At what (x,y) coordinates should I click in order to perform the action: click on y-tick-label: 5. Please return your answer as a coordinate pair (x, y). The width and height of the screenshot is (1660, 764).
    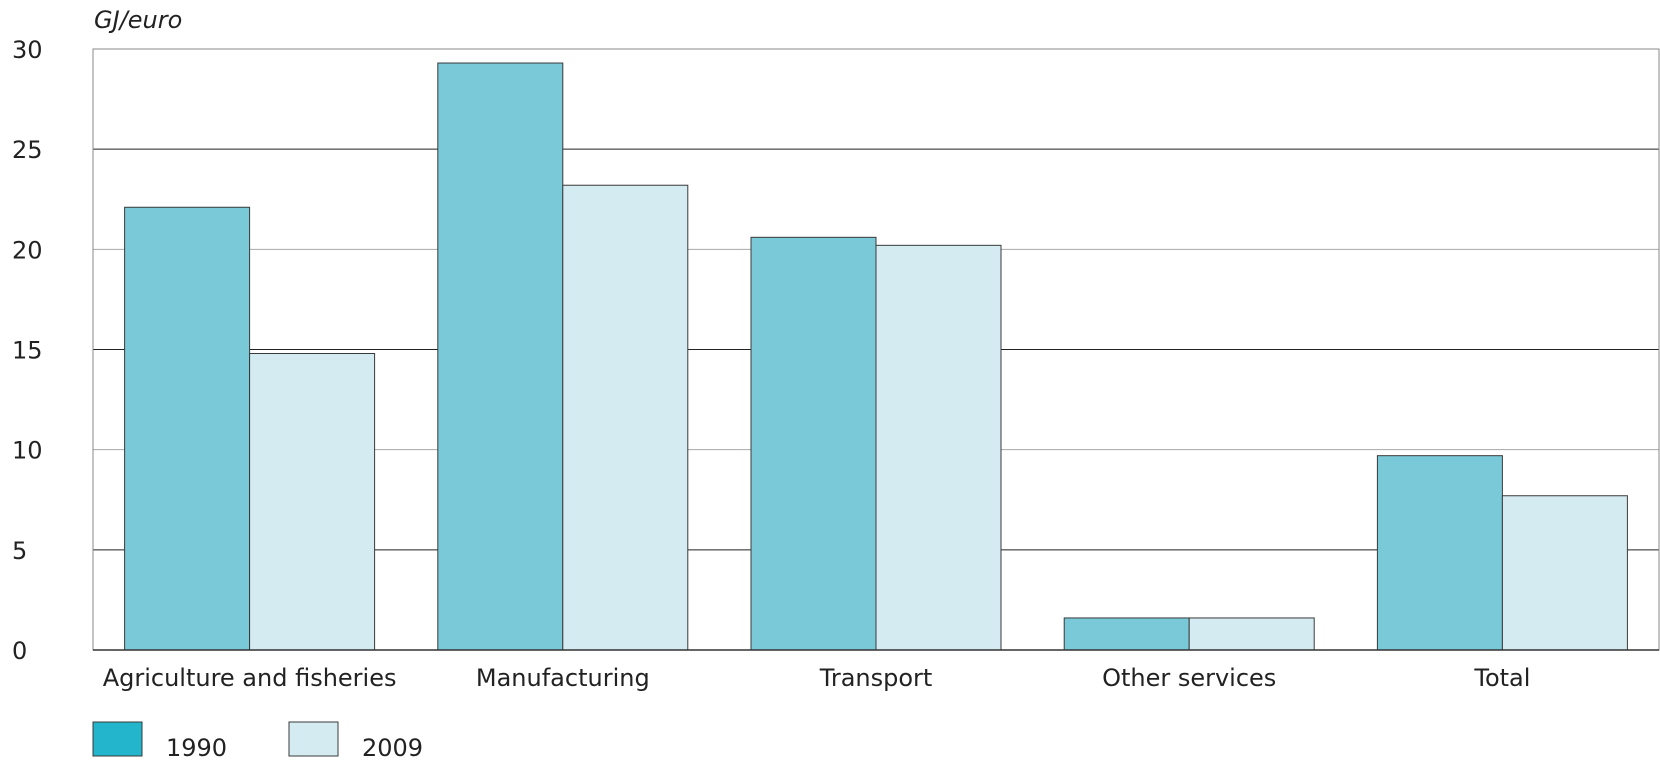
    Looking at the image, I should click on (19, 551).